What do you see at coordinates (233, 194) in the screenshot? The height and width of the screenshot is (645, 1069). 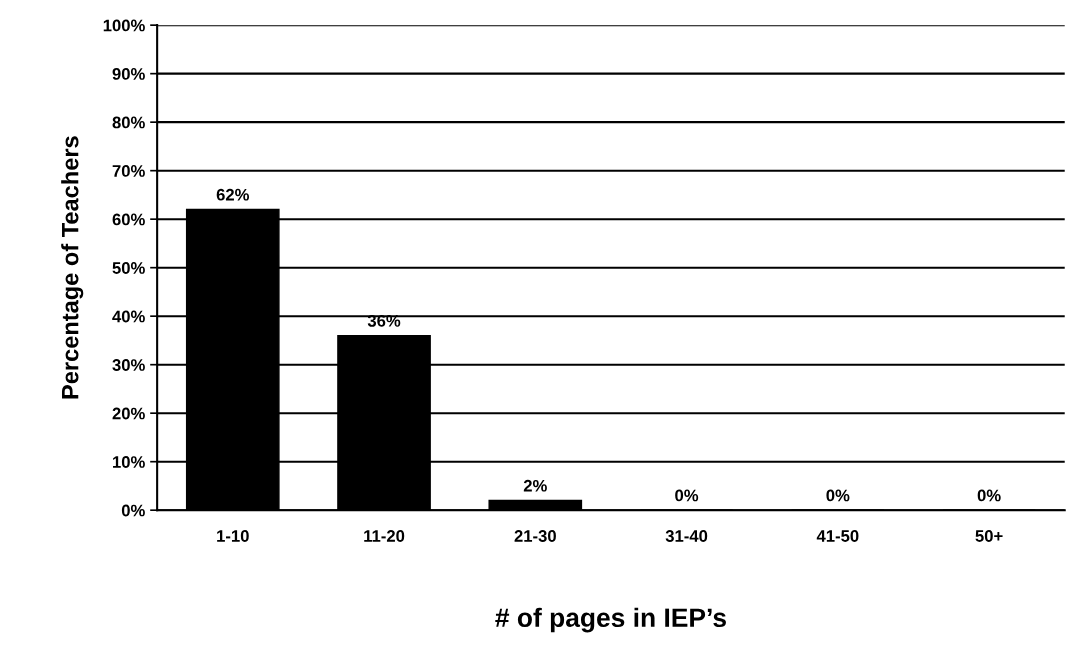 I see `data-label: 62%` at bounding box center [233, 194].